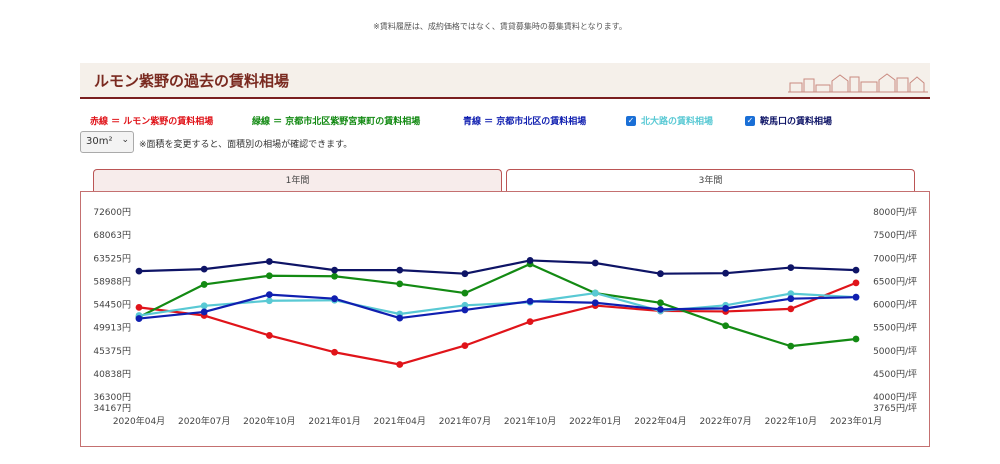 The width and height of the screenshot is (1000, 464). Describe the element at coordinates (505, 81) in the screenshot. I see `section-header: ルモン紫野の過去の賃料相場` at that location.